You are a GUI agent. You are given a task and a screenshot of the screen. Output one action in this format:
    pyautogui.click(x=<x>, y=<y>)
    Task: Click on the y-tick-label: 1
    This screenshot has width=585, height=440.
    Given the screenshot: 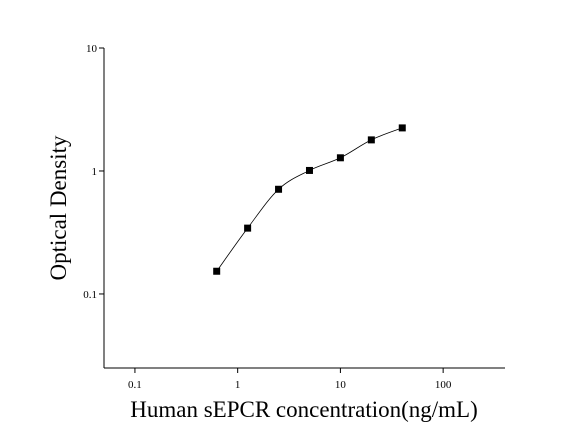 What is the action you would take?
    pyautogui.click(x=95, y=172)
    